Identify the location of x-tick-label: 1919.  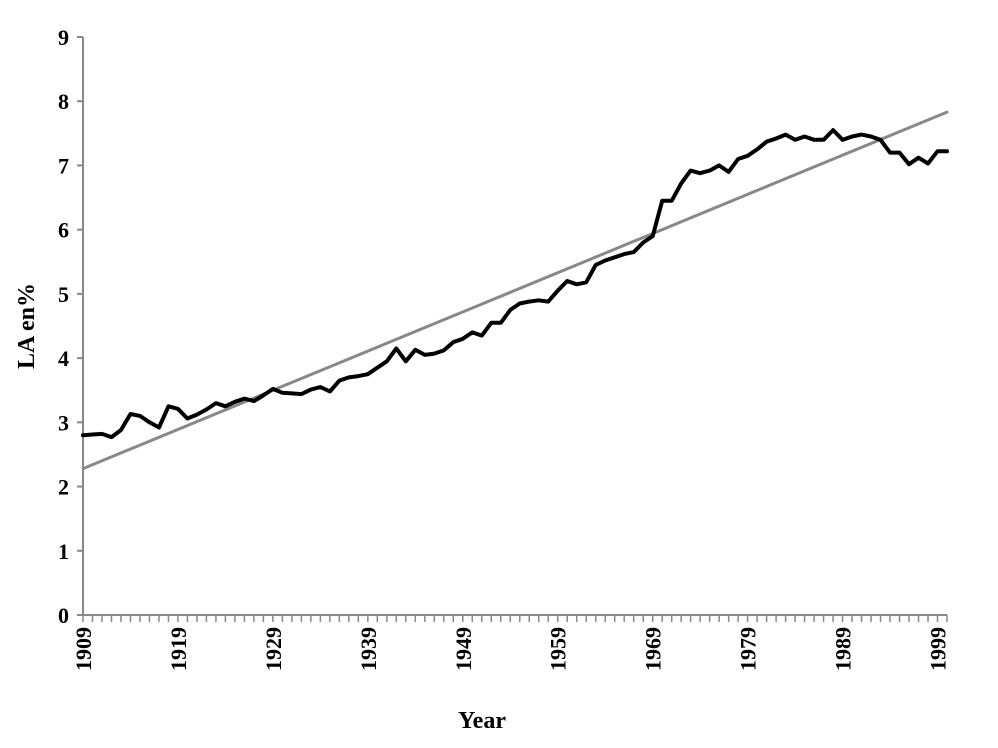
(178, 649).